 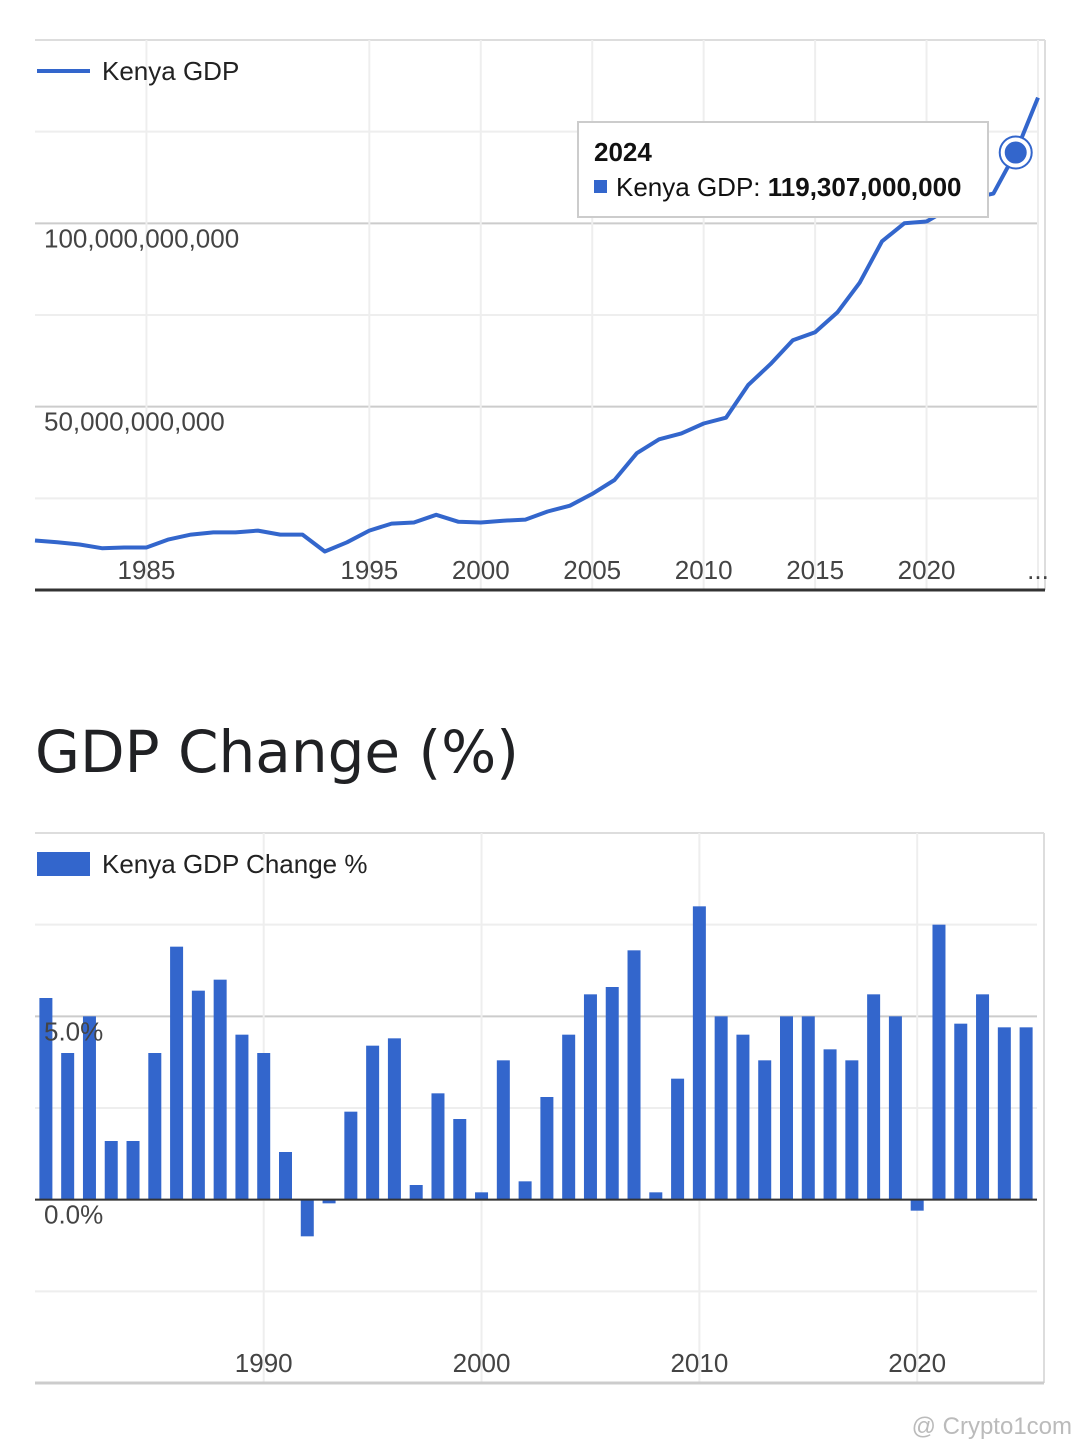 I want to click on y-tick-label: 100,000,000,000, so click(x=141, y=238).